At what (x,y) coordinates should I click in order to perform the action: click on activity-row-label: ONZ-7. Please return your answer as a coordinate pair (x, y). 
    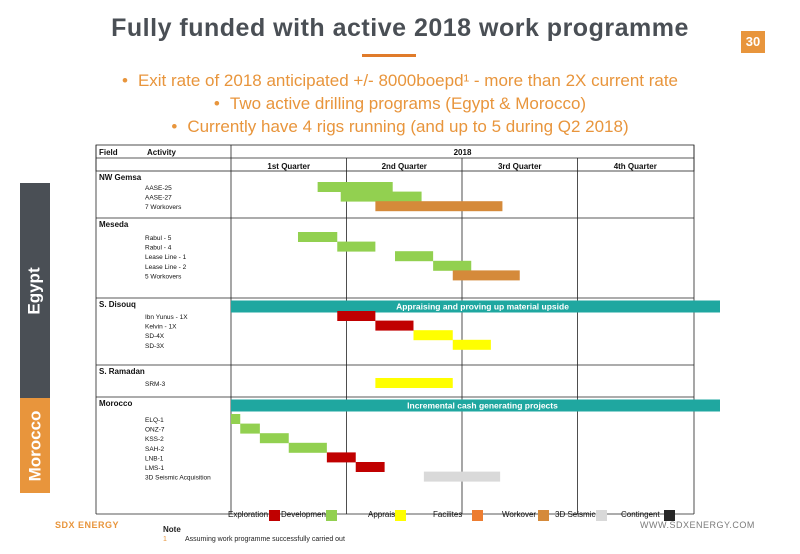
    Looking at the image, I should click on (155, 430).